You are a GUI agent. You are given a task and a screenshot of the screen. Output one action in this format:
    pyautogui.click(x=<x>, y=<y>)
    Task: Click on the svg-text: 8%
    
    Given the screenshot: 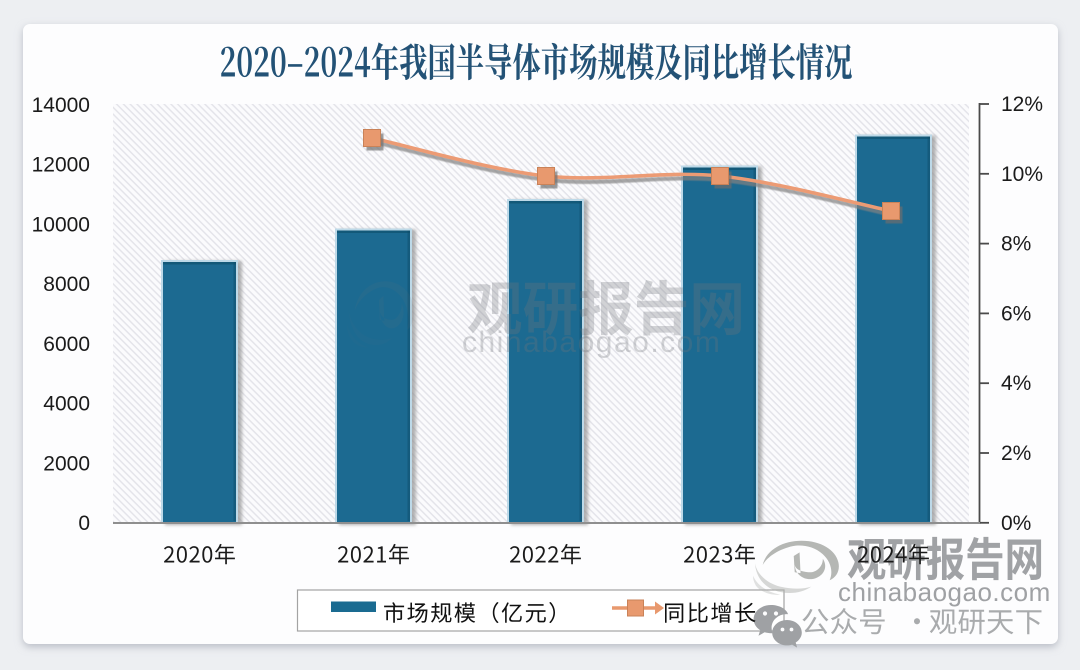 What is the action you would take?
    pyautogui.click(x=1016, y=244)
    